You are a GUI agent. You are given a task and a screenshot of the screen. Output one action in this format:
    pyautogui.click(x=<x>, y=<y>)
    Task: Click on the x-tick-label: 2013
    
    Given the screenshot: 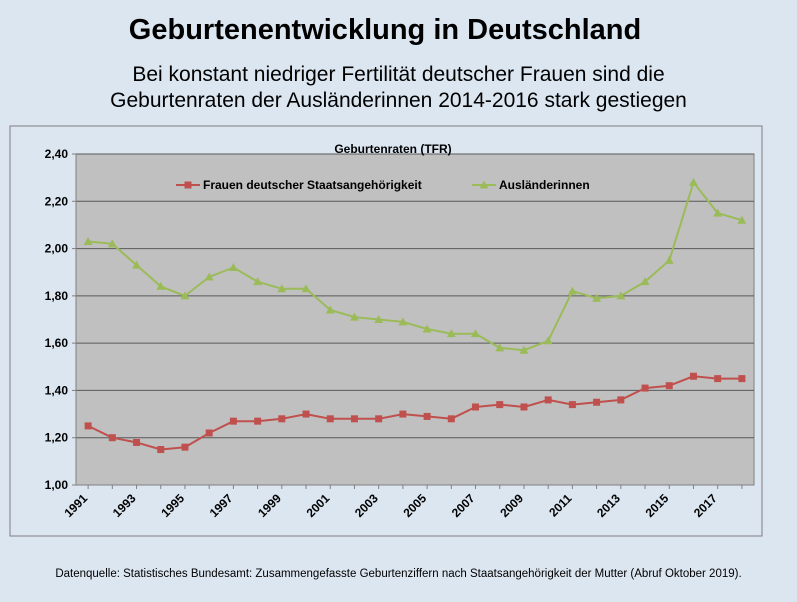 What is the action you would take?
    pyautogui.click(x=608, y=505)
    